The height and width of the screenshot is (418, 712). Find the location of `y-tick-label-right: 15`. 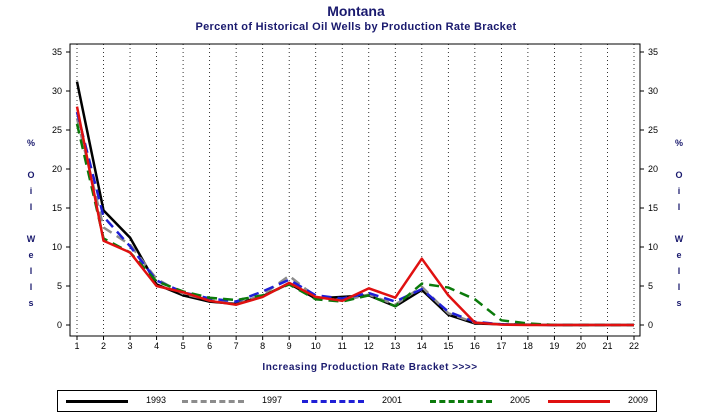

y-tick-label-right: 15 is located at coordinates (653, 208).